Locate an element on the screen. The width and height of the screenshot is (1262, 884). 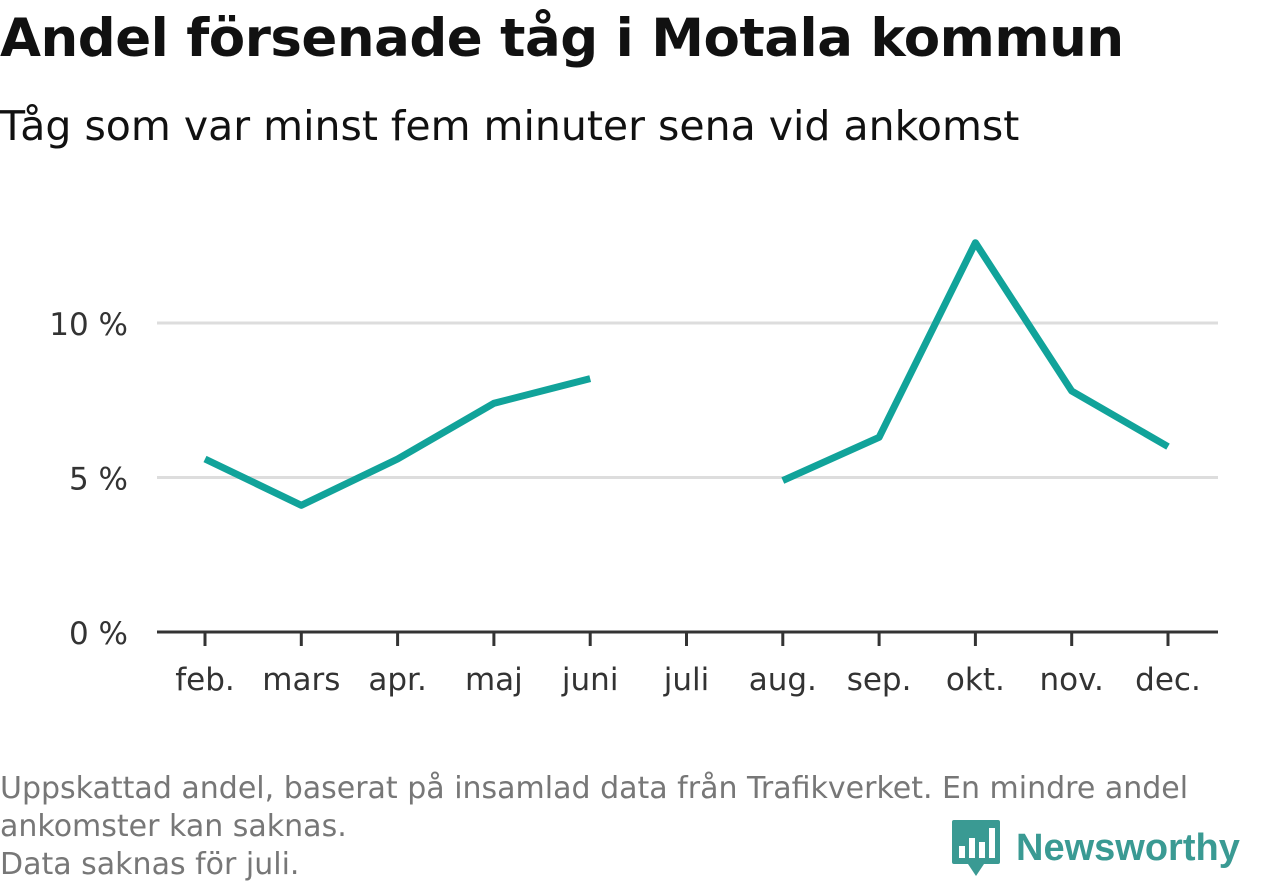
y-tick-label: 0 % is located at coordinates (98, 634).